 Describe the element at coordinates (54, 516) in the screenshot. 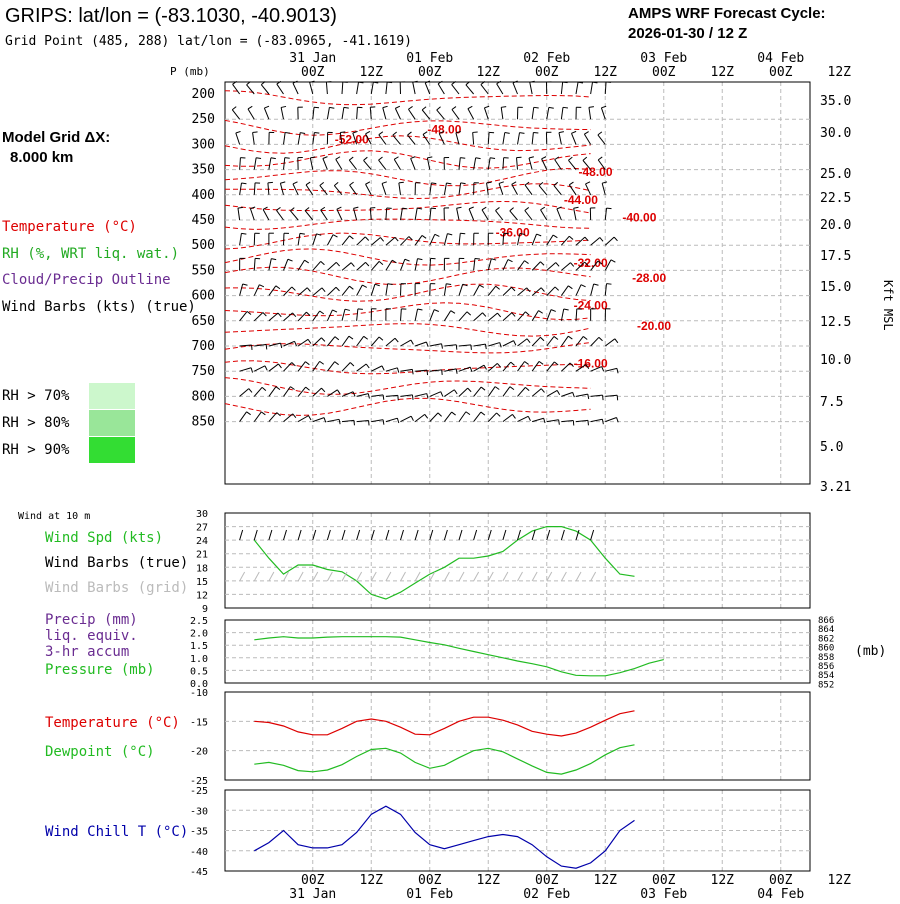

I see `wind-panel-title: Wind at 10 m` at that location.